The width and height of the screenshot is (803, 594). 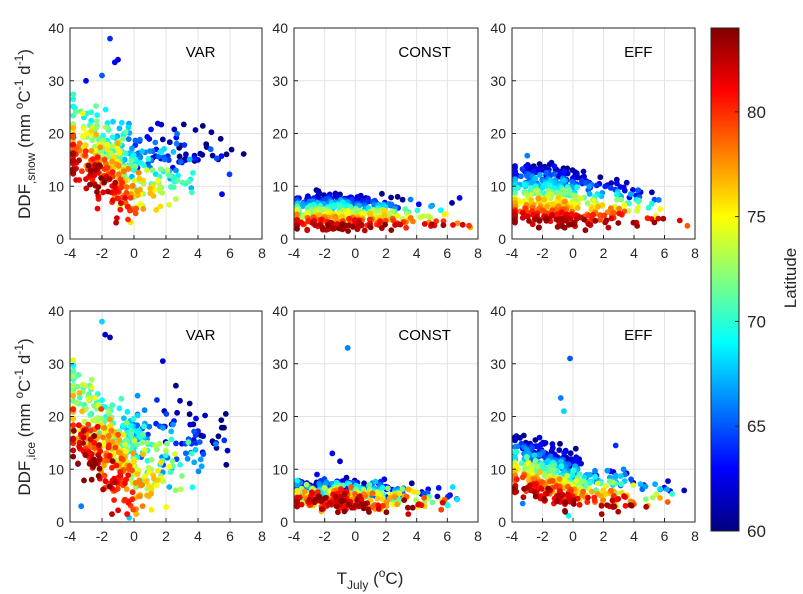 I want to click on y-tick-label: 30, so click(x=56, y=81).